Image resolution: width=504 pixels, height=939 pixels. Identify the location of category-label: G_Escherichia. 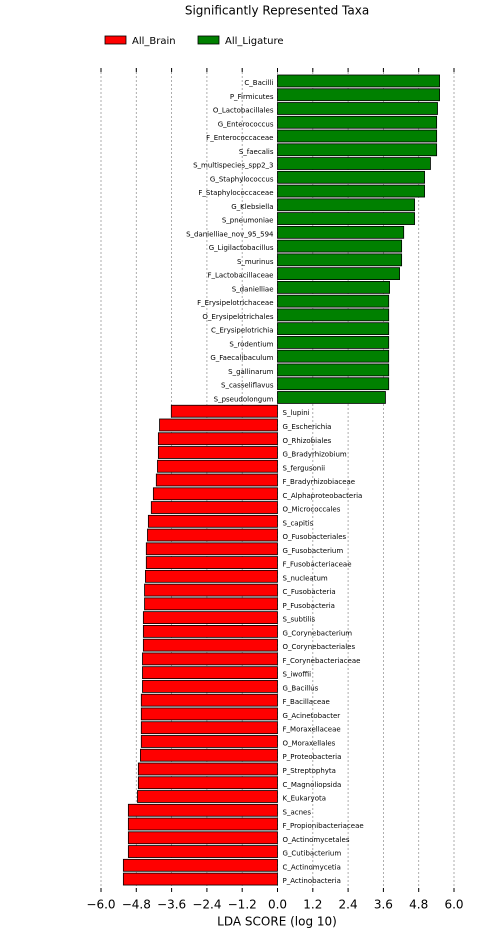
(307, 427).